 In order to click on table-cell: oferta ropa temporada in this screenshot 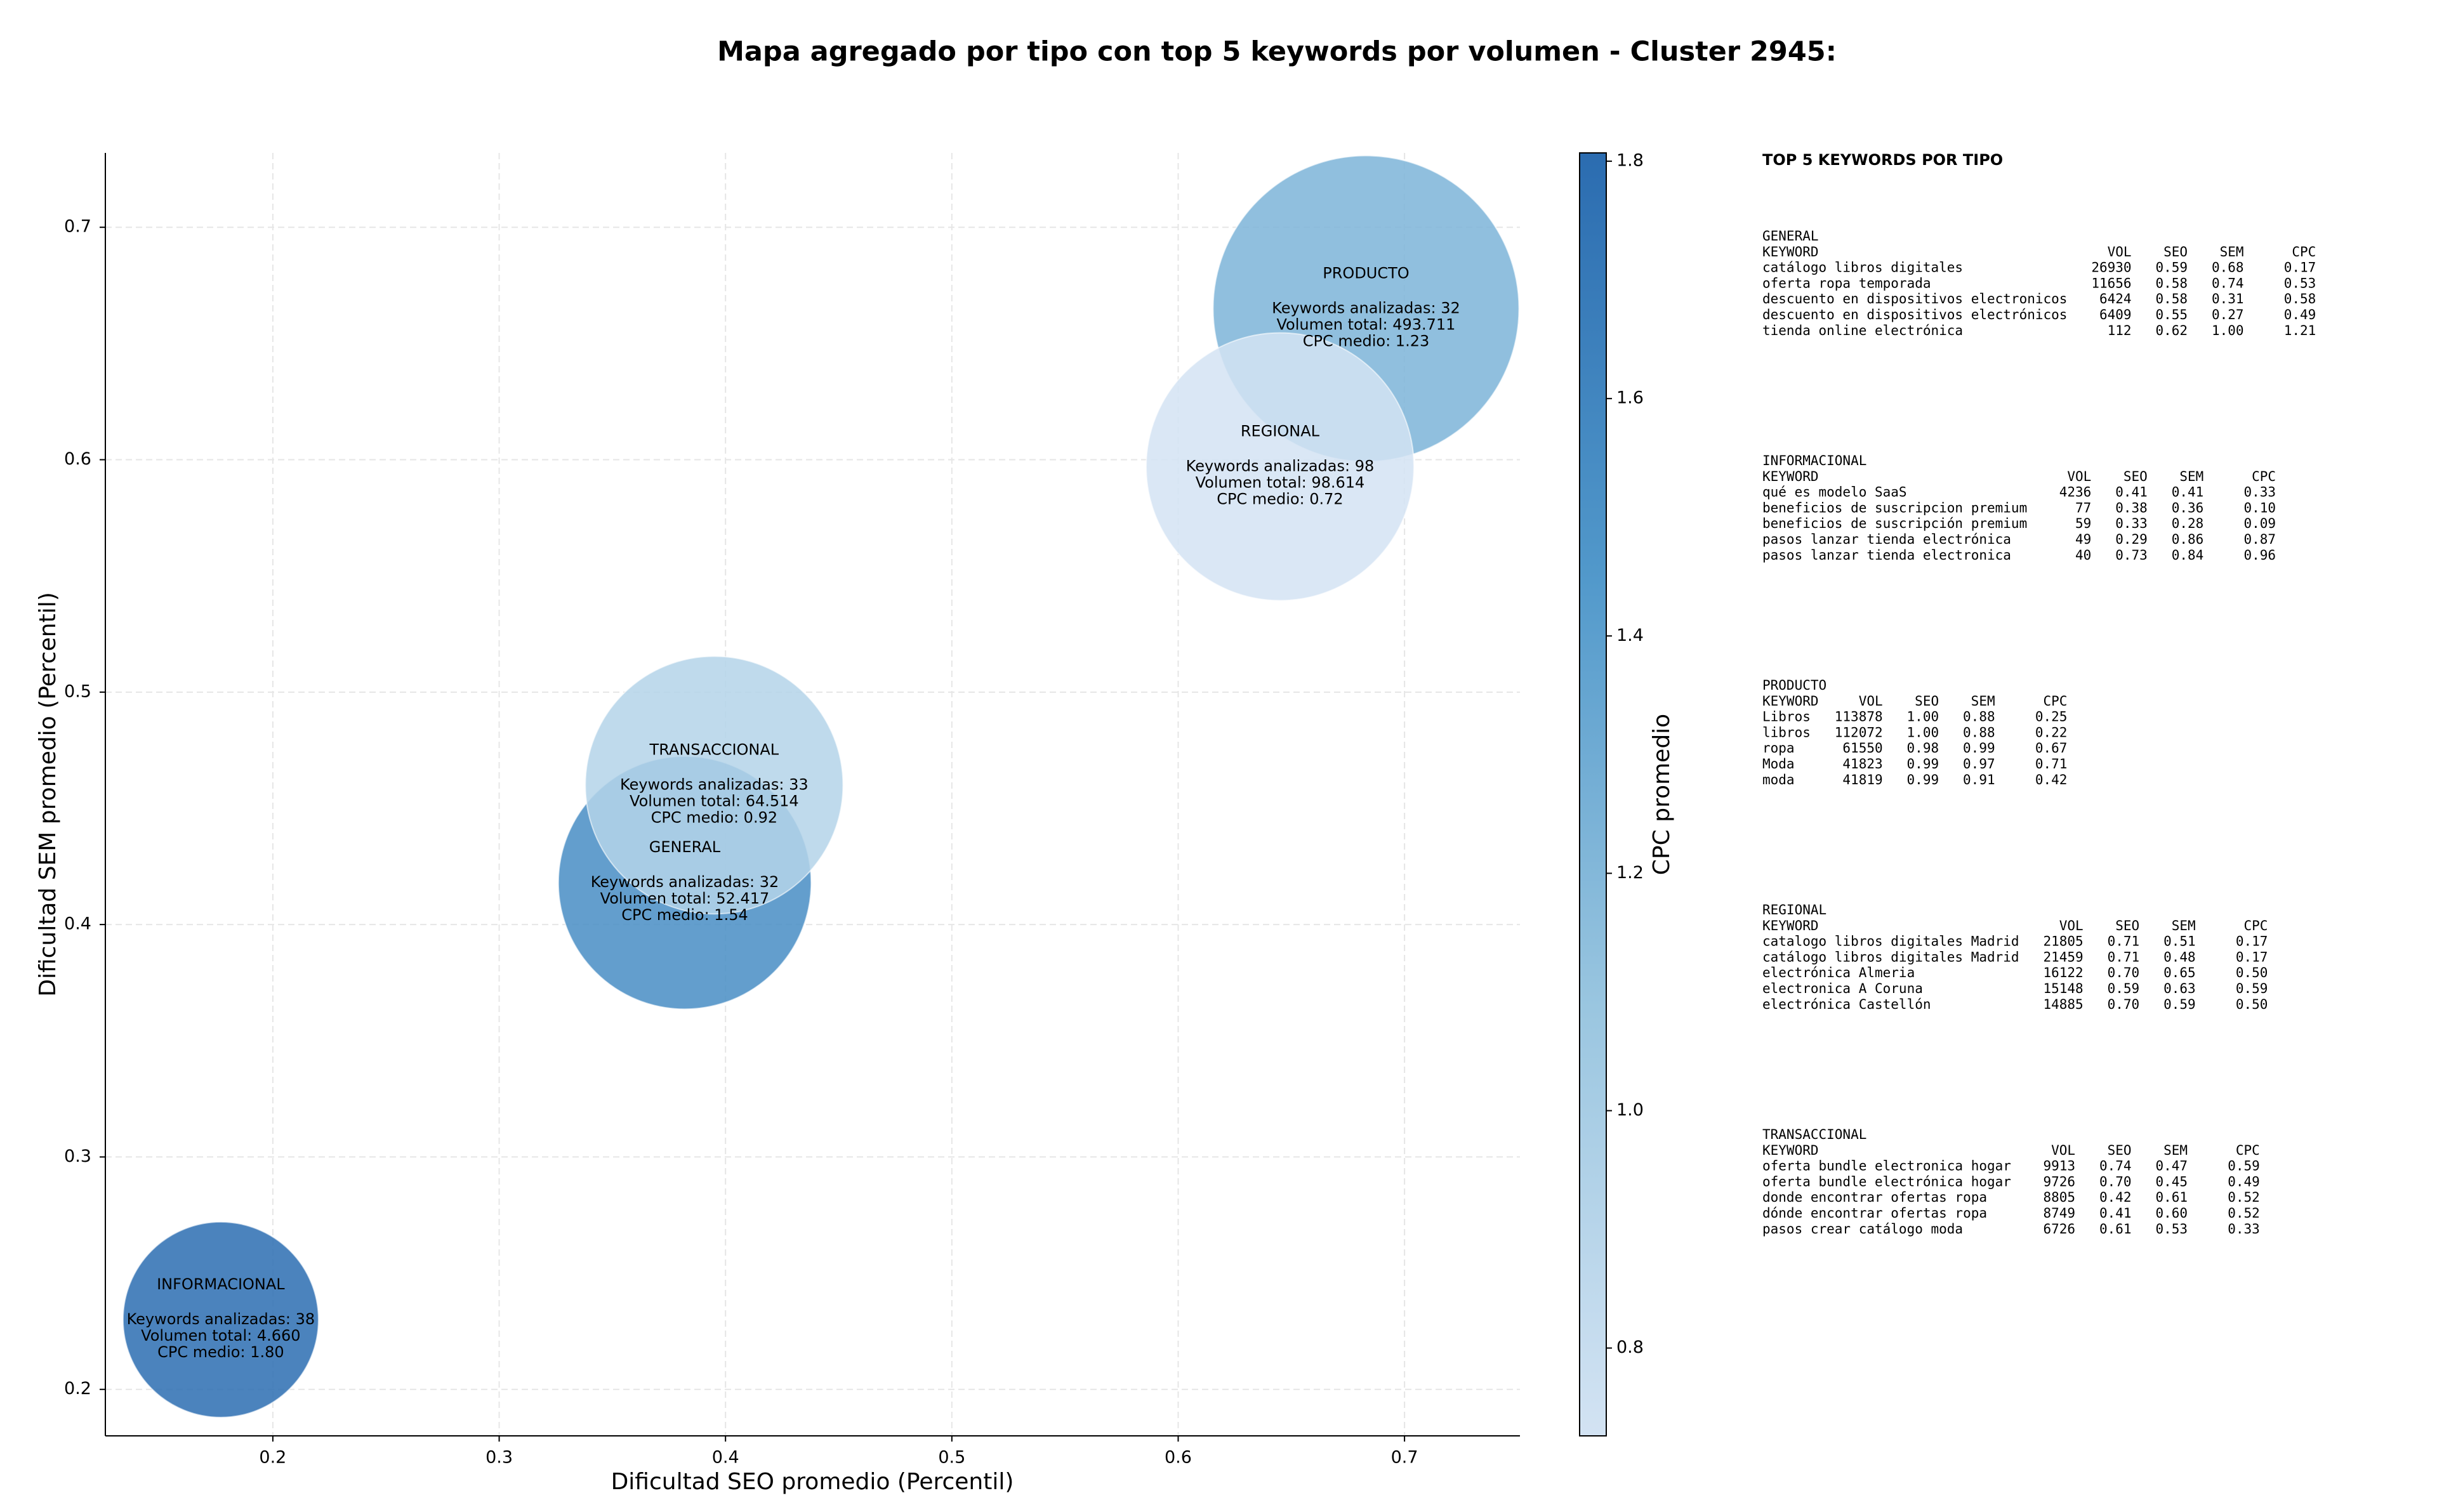, I will do `click(1846, 283)`.